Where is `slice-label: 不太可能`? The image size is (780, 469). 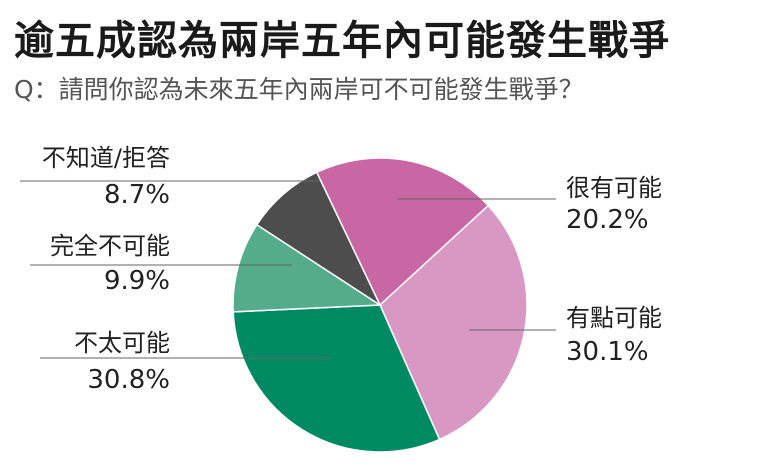 slice-label: 不太可能 is located at coordinates (122, 343).